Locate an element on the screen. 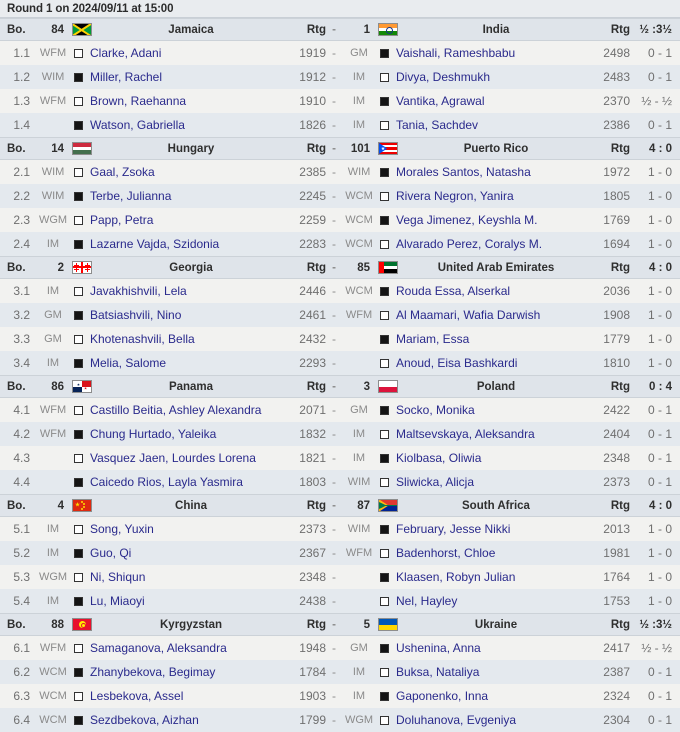 The image size is (680, 732). home-player-rating: 2446 is located at coordinates (312, 291).